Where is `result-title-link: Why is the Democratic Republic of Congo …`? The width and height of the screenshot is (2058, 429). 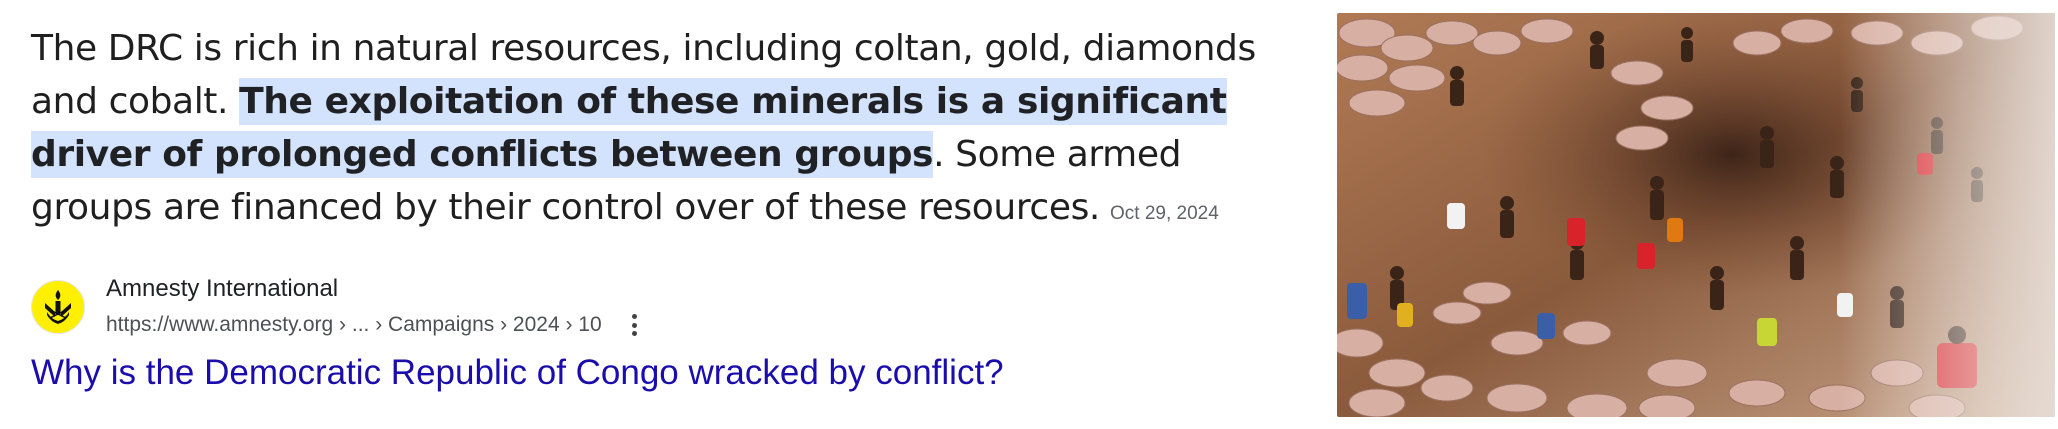
result-title-link: Why is the Democratic Republic of Congo … is located at coordinates (517, 372).